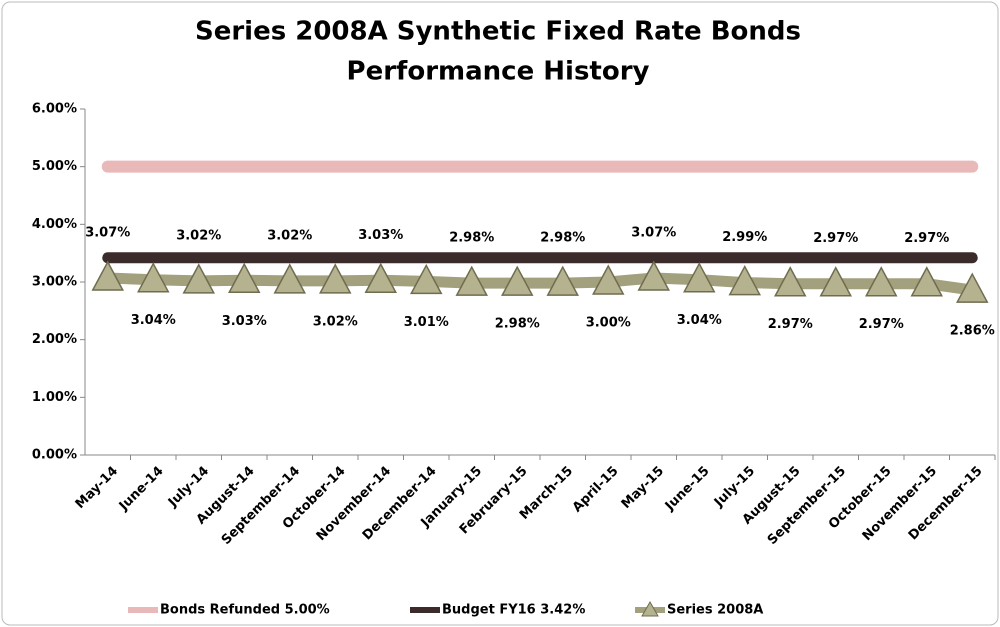 This screenshot has width=1000, height=627. Describe the element at coordinates (54, 109) in the screenshot. I see `y-tick-label: 6.00%` at that location.